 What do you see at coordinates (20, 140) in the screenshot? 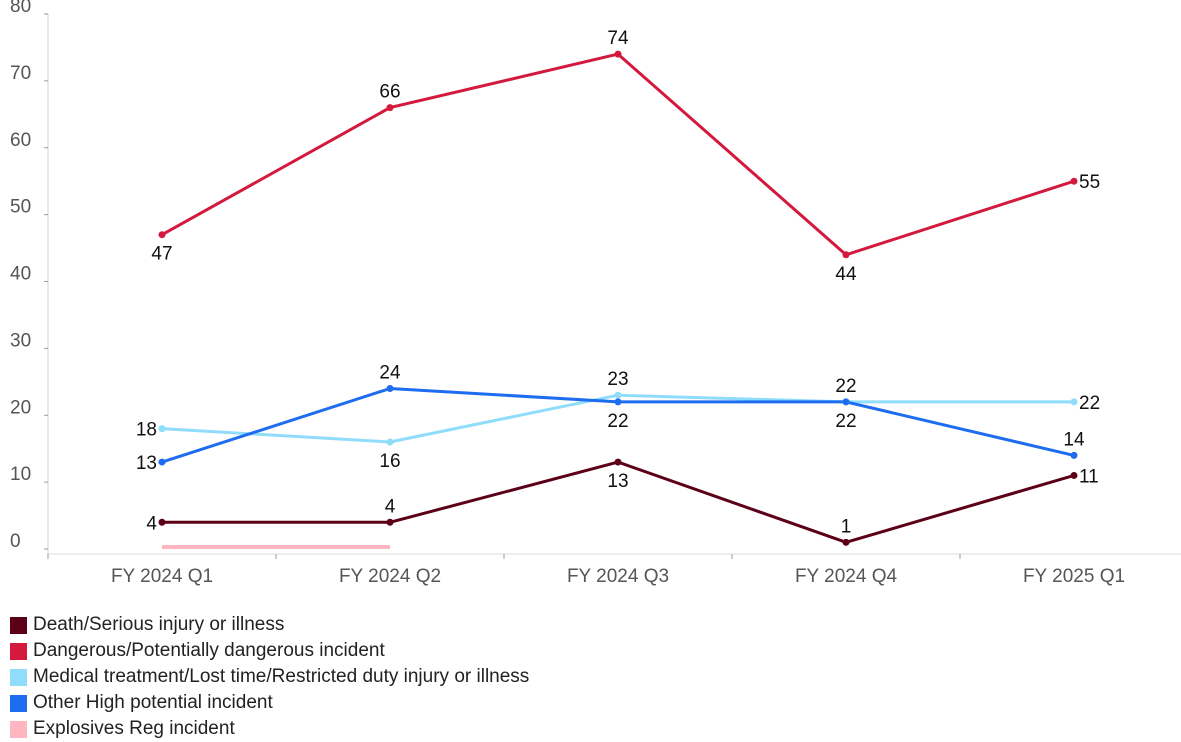
I see `y-tick-label: 60` at bounding box center [20, 140].